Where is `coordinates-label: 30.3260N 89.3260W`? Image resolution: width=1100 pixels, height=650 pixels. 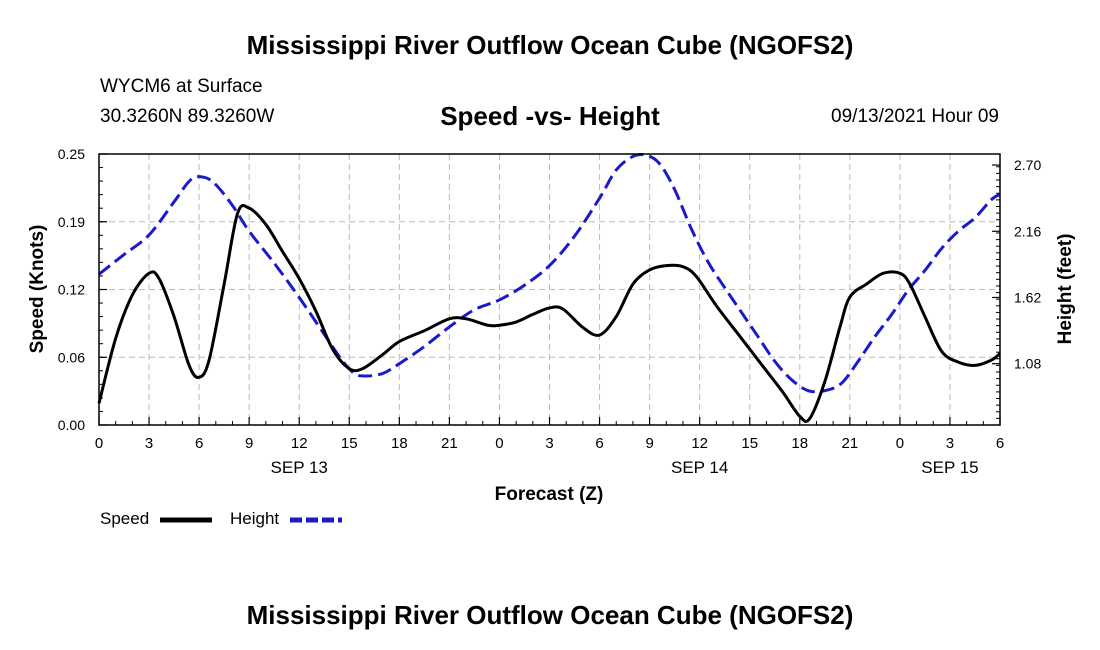
coordinates-label: 30.3260N 89.3260W is located at coordinates (187, 116).